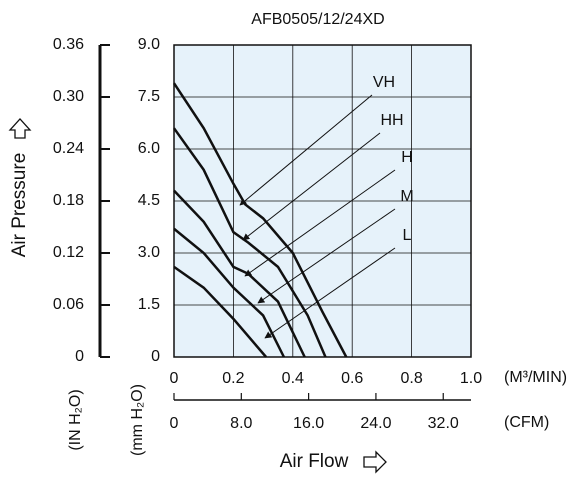 The height and width of the screenshot is (495, 587). Describe the element at coordinates (20, 128) in the screenshot. I see `y-arrow` at that location.